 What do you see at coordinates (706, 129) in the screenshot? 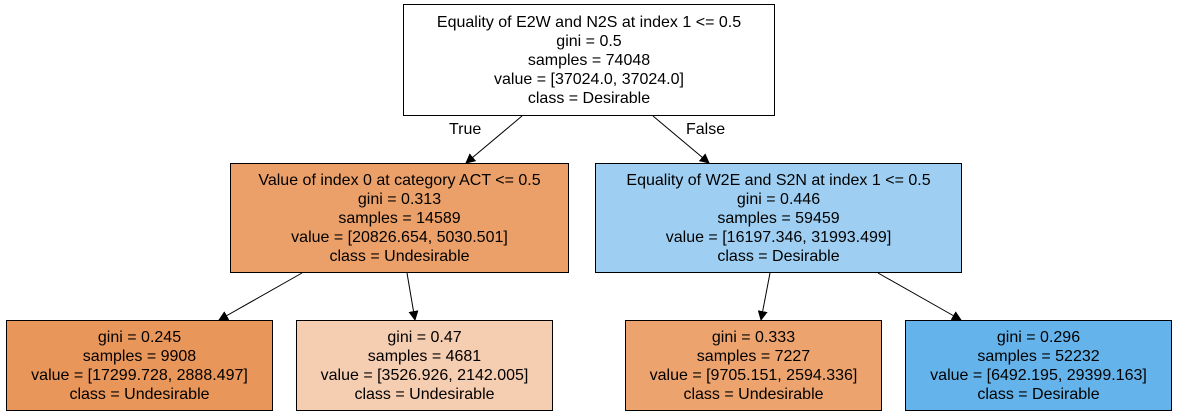
I see `edge-label-false: False` at bounding box center [706, 129].